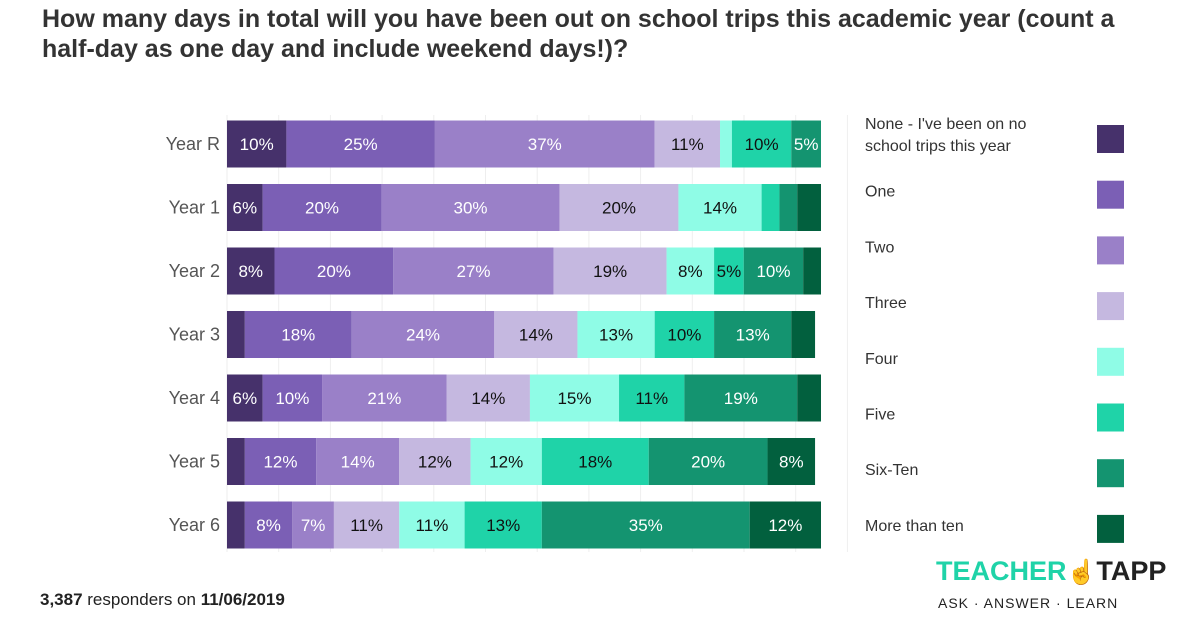 Image resolution: width=1184 pixels, height=634 pixels. Describe the element at coordinates (1028, 603) in the screenshot. I see `logo-tagline: ASK · ANSWER · LEARN` at that location.